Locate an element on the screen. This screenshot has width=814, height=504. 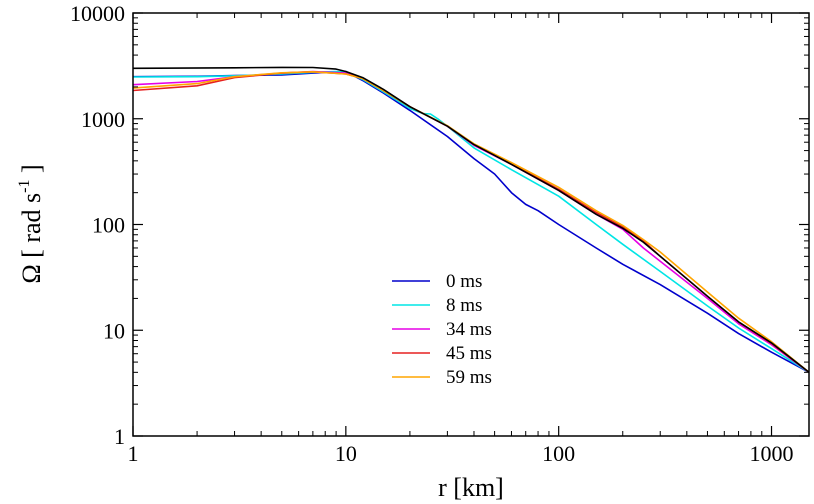
legend-label: 59 ms is located at coordinates (469, 377).